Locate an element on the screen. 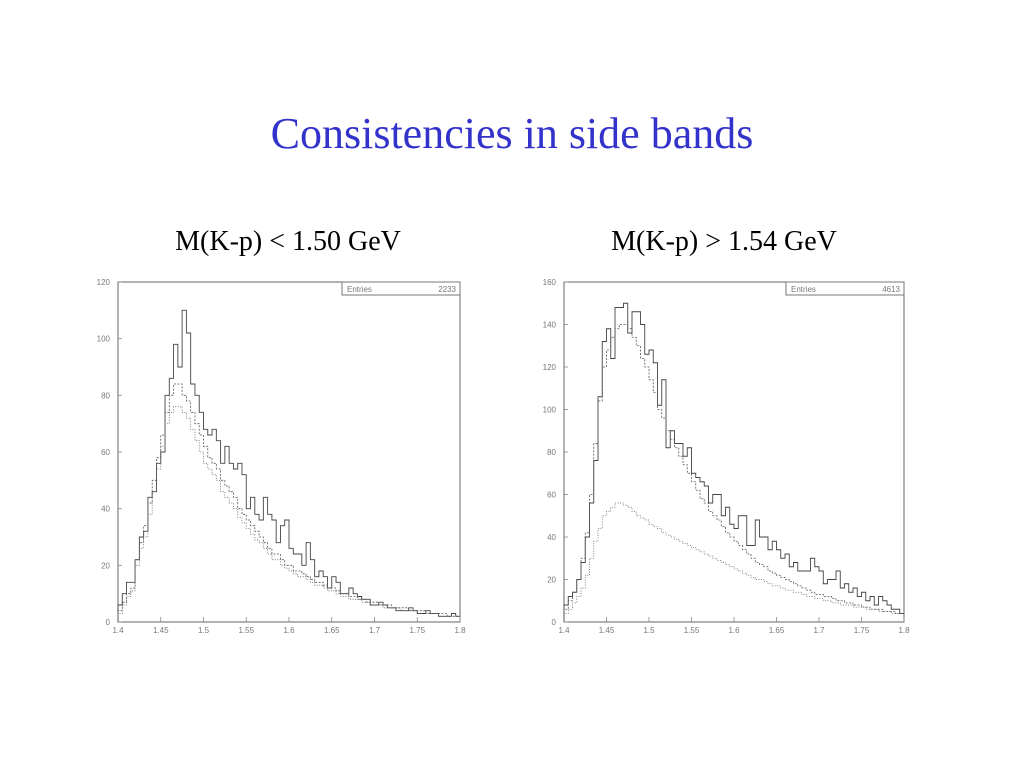 The width and height of the screenshot is (1024, 768). stats-value: 4613 is located at coordinates (891, 289).